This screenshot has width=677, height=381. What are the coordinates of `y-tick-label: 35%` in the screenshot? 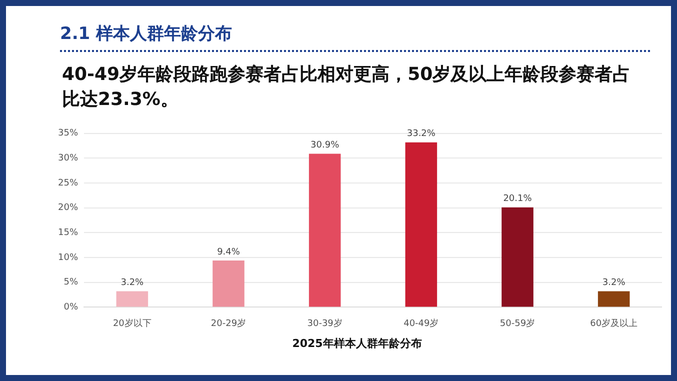 It's located at (68, 133).